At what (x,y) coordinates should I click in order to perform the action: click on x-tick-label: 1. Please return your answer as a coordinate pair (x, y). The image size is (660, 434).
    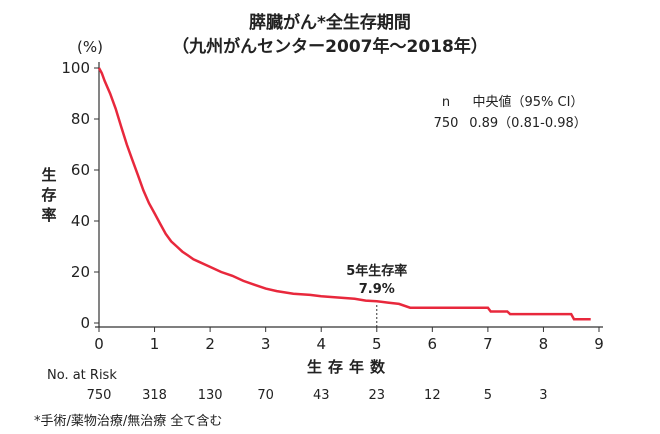
    Looking at the image, I should click on (155, 344).